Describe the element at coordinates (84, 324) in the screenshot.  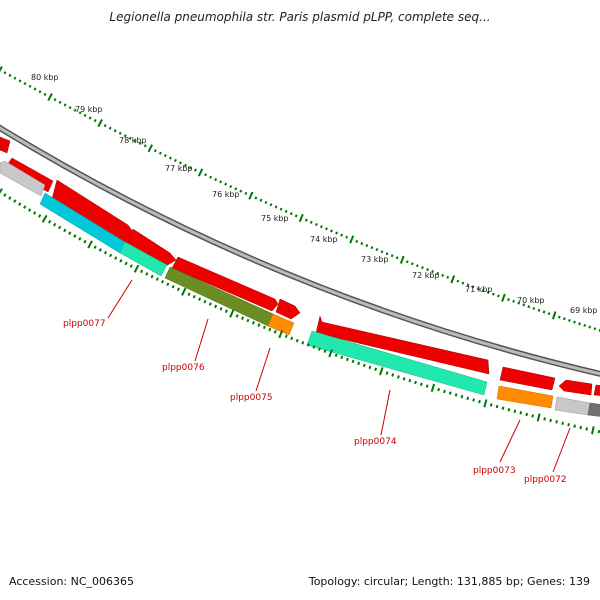
I see `gene-label-plpp0077: plpp0077` at that location.